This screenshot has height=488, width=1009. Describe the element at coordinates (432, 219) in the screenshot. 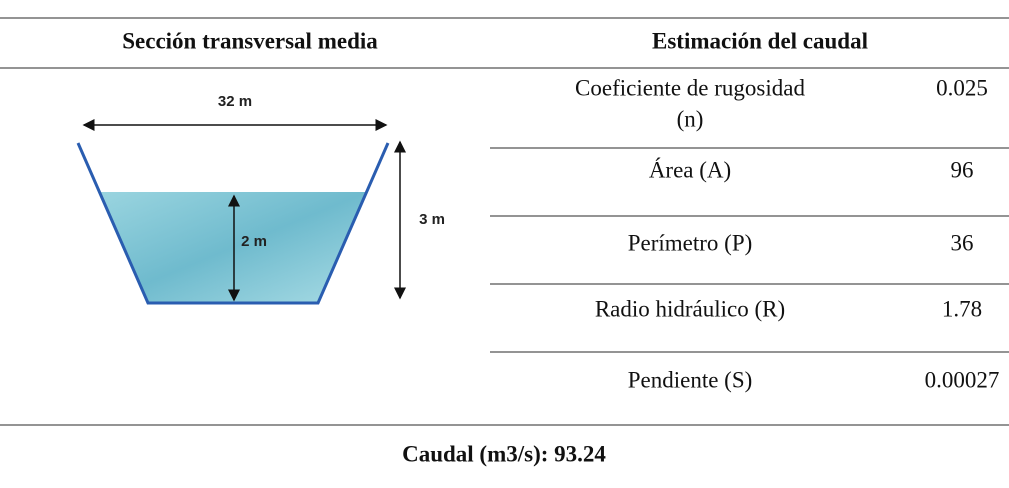

I see `depth-label: 3 m` at that location.